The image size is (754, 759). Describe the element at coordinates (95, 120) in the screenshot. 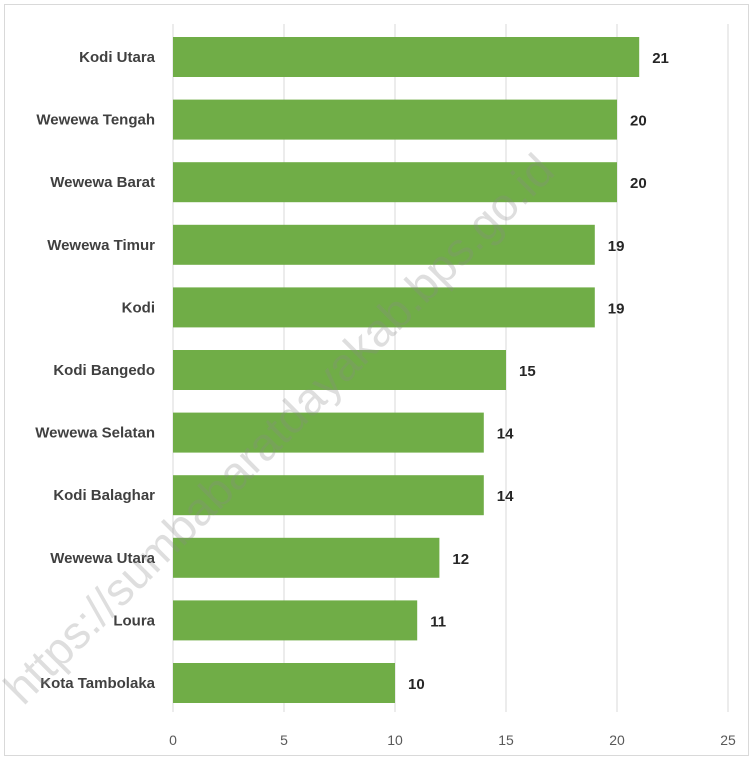

I see `category-label: Wewewa Tengah` at that location.